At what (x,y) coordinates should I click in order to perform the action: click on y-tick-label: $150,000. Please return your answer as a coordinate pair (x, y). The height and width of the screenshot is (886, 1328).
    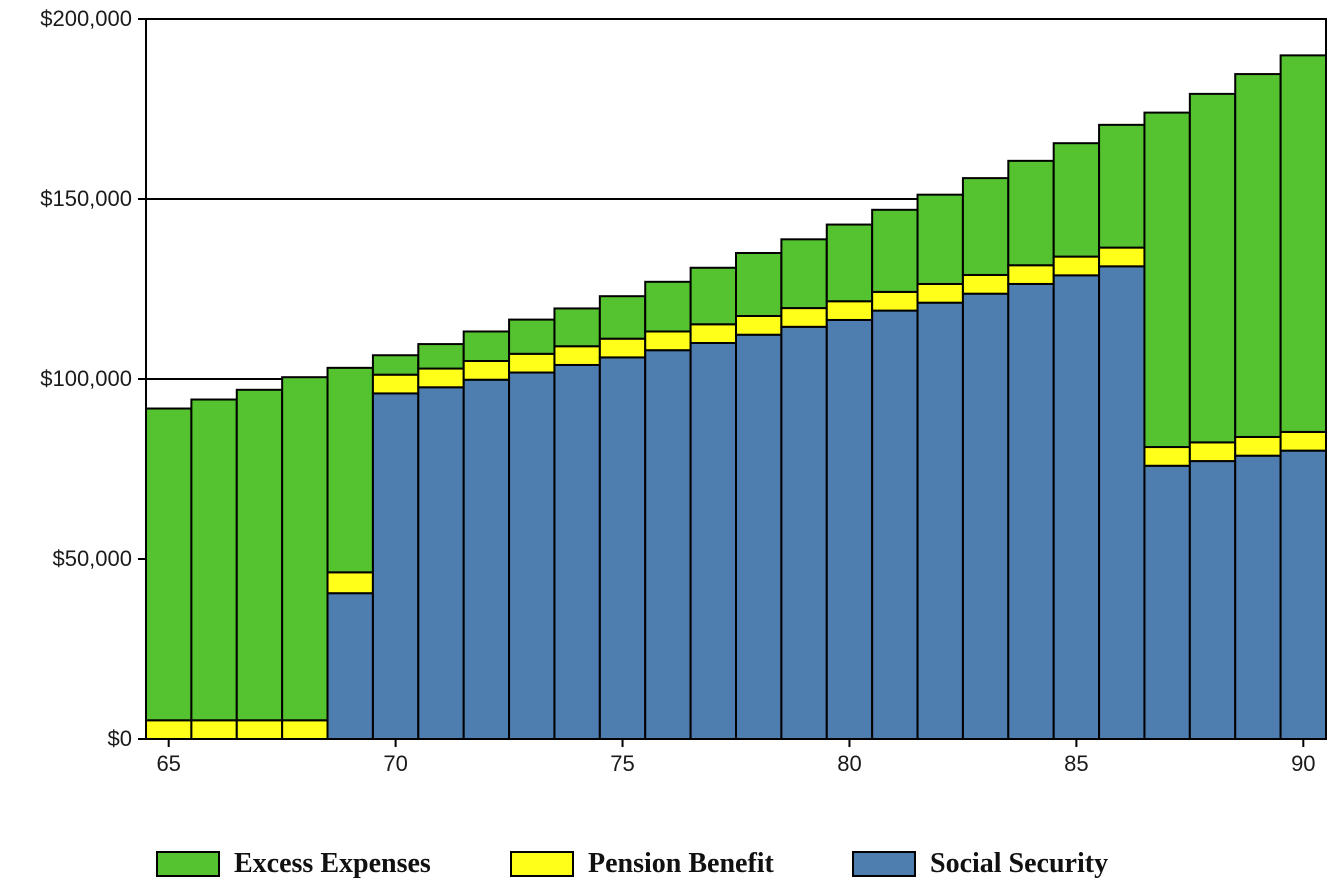
    Looking at the image, I should click on (86, 198).